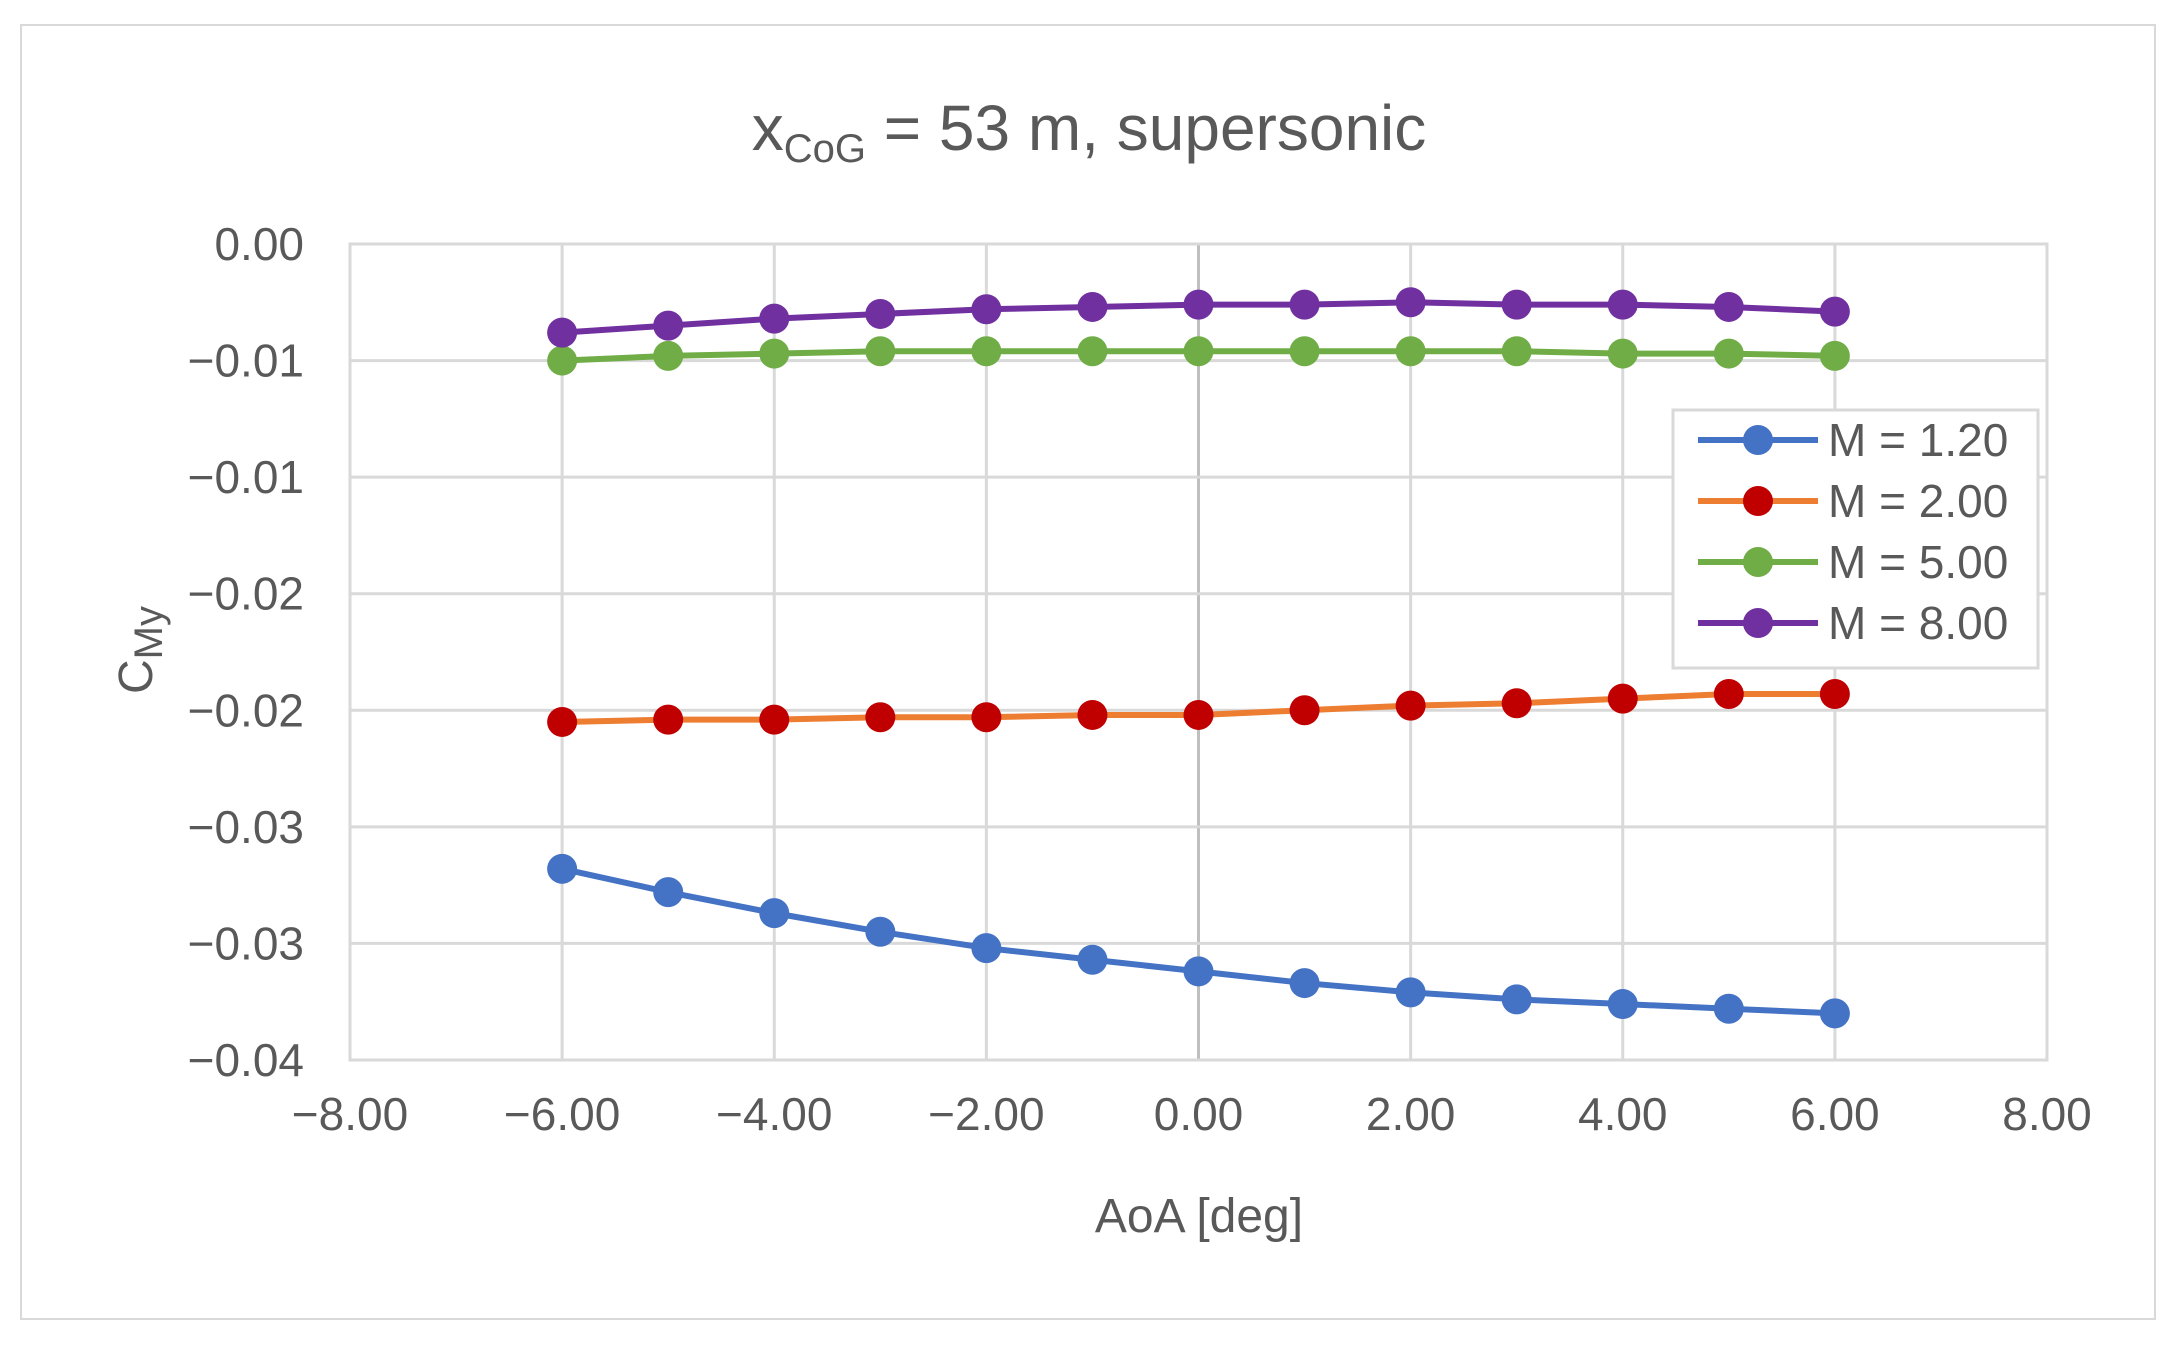 The height and width of the screenshot is (1345, 2178). What do you see at coordinates (350, 1114) in the screenshot?
I see `x-tick-label: −8.00` at bounding box center [350, 1114].